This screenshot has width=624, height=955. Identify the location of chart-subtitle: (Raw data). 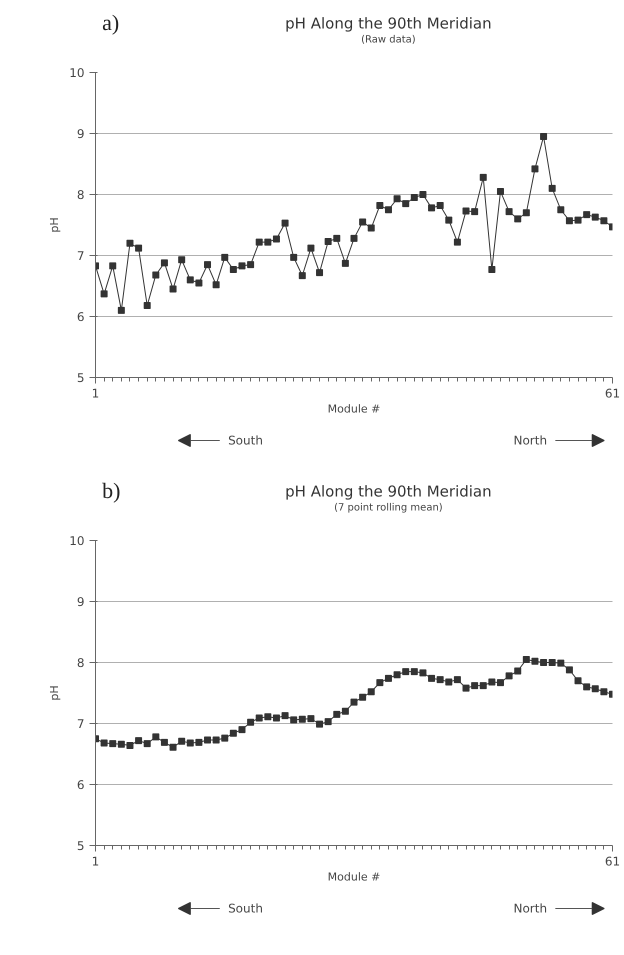
(388, 40).